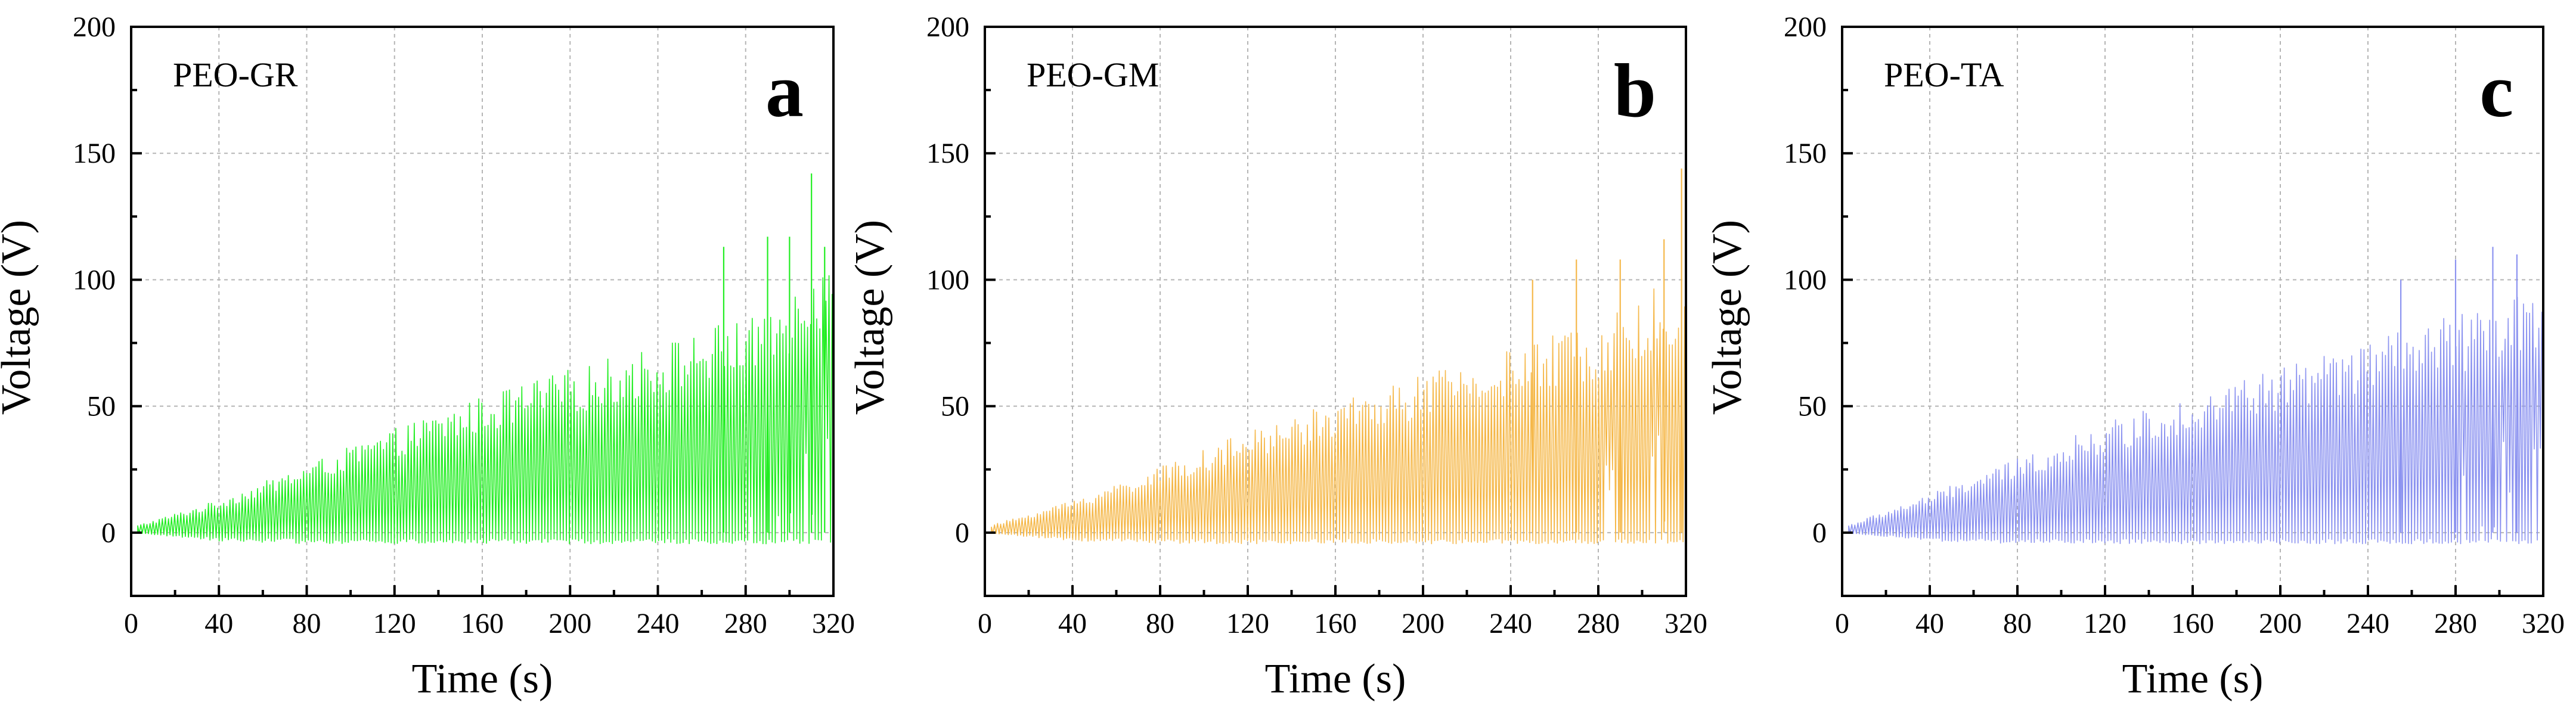 This screenshot has width=2576, height=724. I want to click on panel-letter: a, so click(784, 90).